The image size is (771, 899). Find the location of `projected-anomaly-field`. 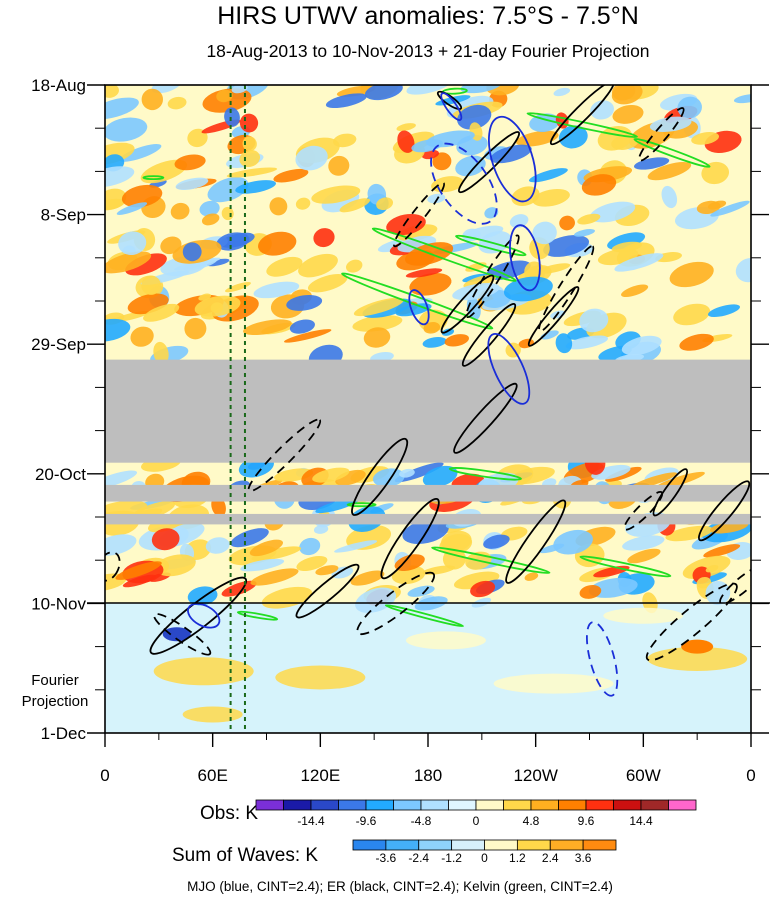

projected-anomaly-field is located at coordinates (450, 665).